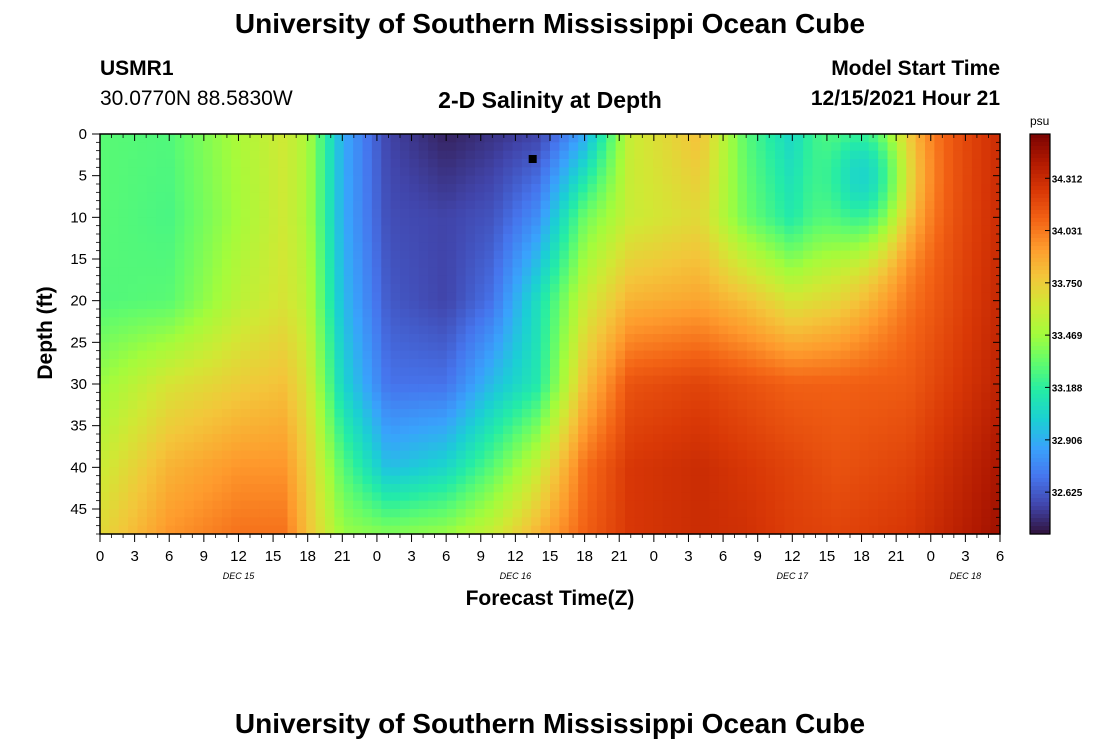 Image resolution: width=1100 pixels, height=750 pixels. Describe the element at coordinates (1040, 188) in the screenshot. I see `colorbar-swatch` at that location.